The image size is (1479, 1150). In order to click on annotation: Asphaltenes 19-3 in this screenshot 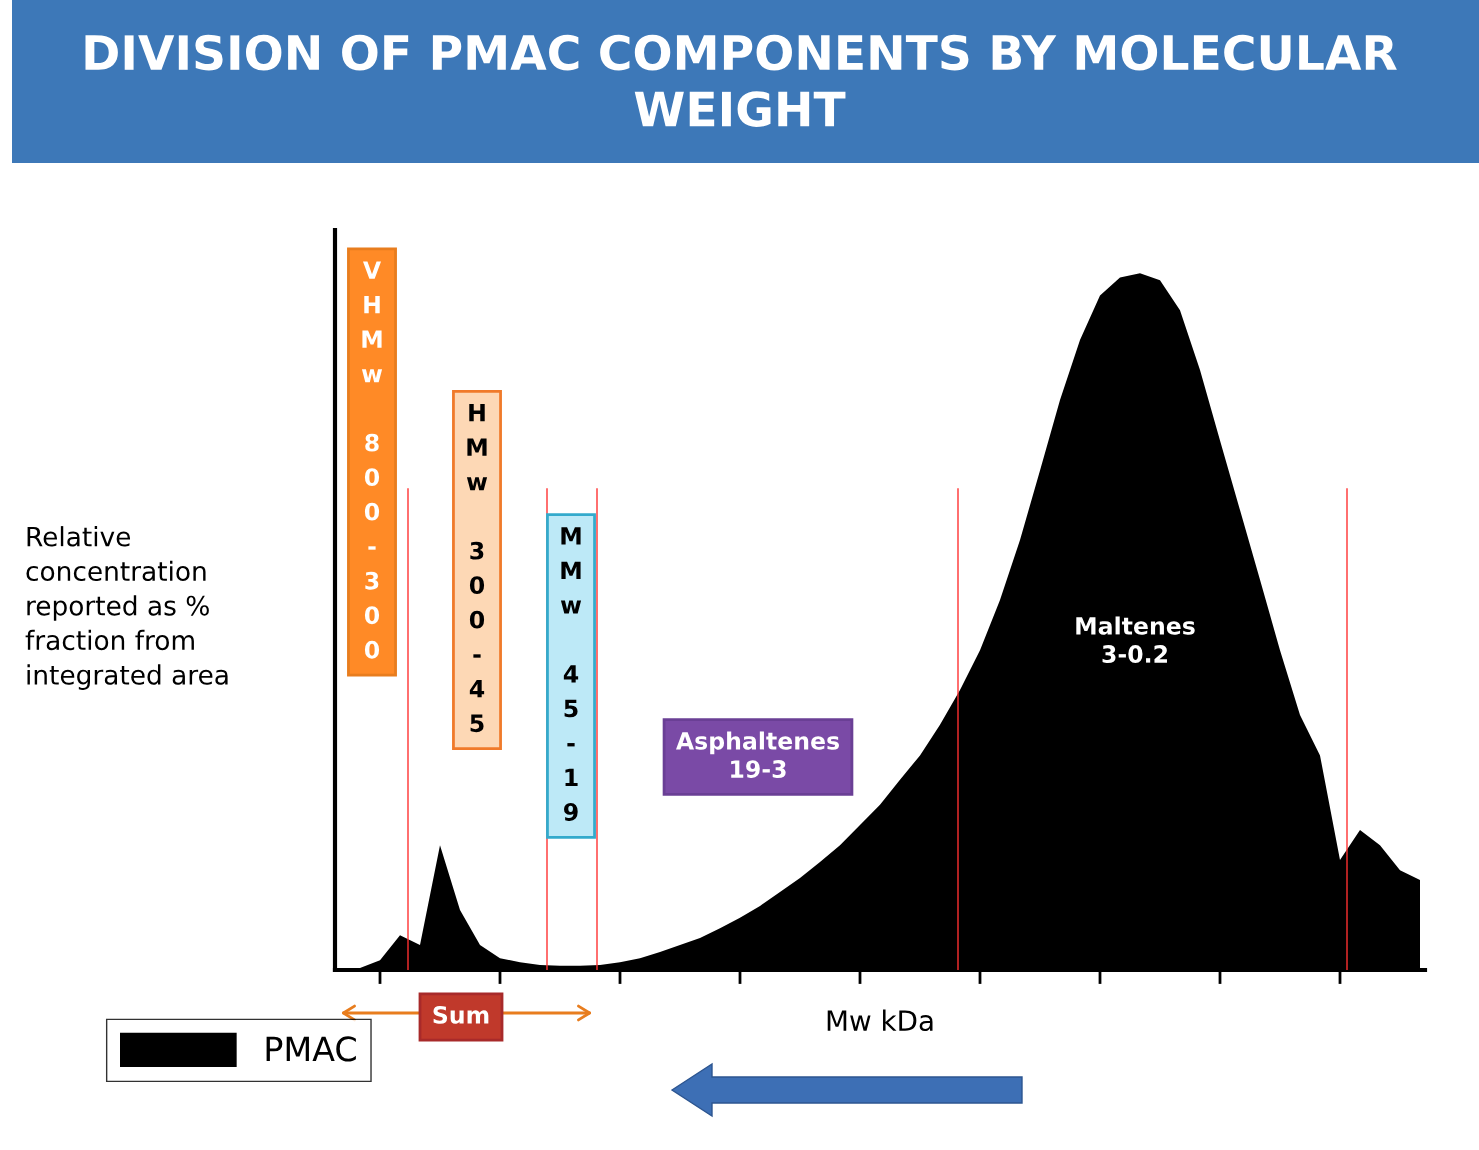, I will do `click(757, 754)`.